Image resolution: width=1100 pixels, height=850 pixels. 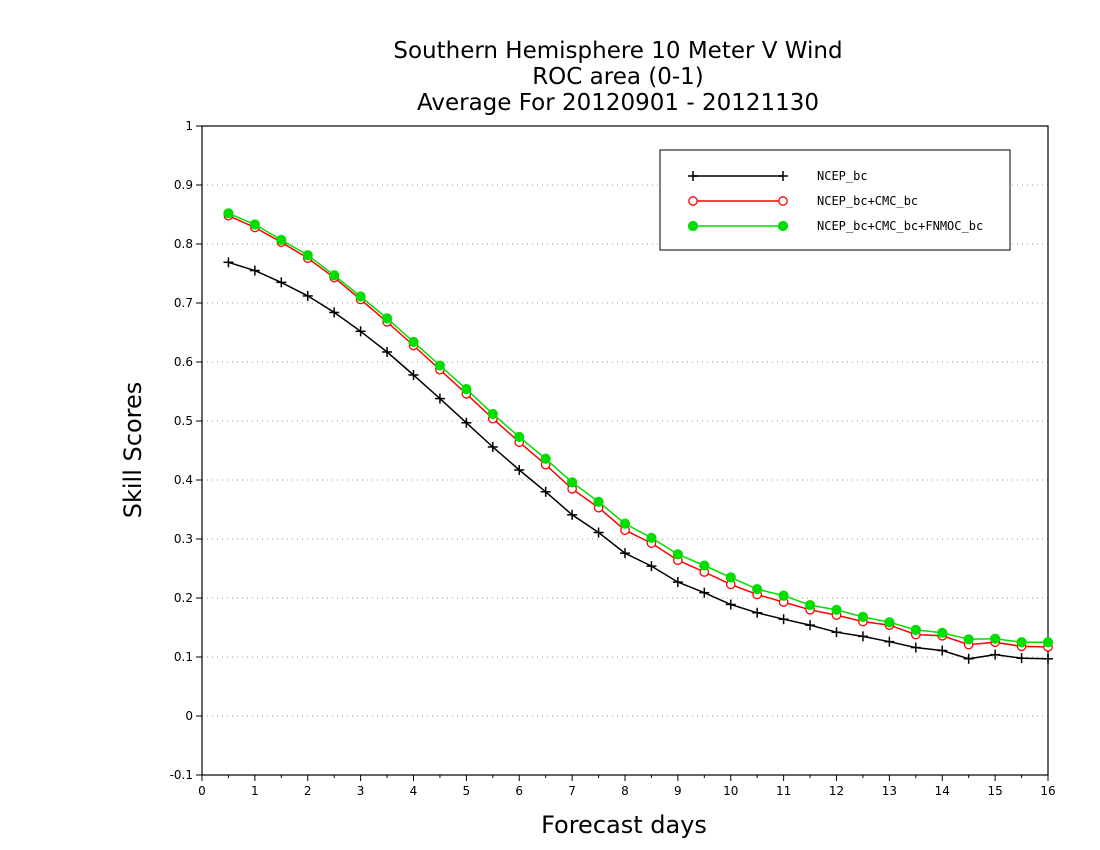 What do you see at coordinates (625, 791) in the screenshot?
I see `x-tick-label: 8` at bounding box center [625, 791].